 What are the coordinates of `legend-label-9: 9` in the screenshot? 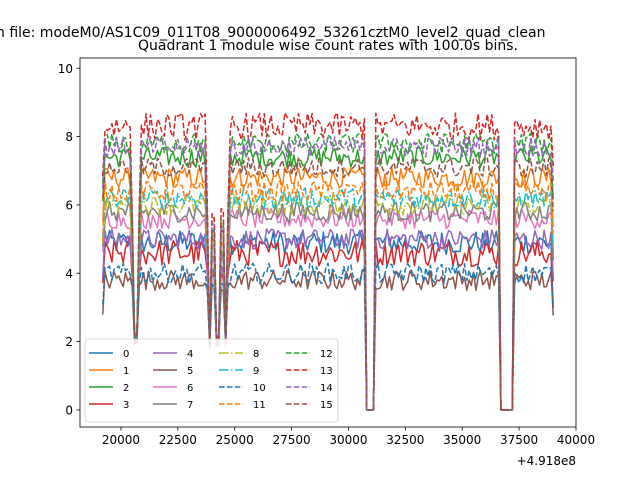 It's located at (256, 371).